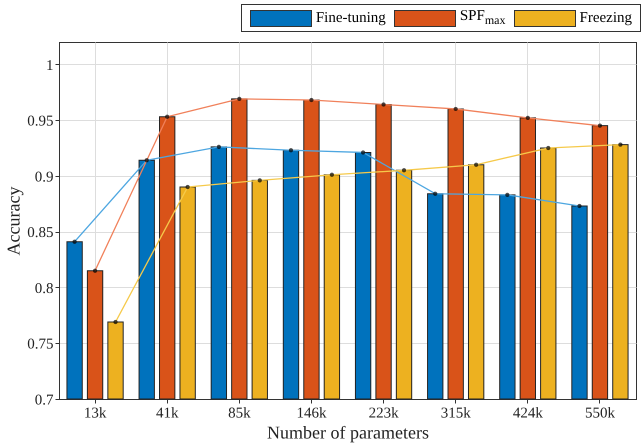  I want to click on x-tick-label: 146k, so click(311, 414).